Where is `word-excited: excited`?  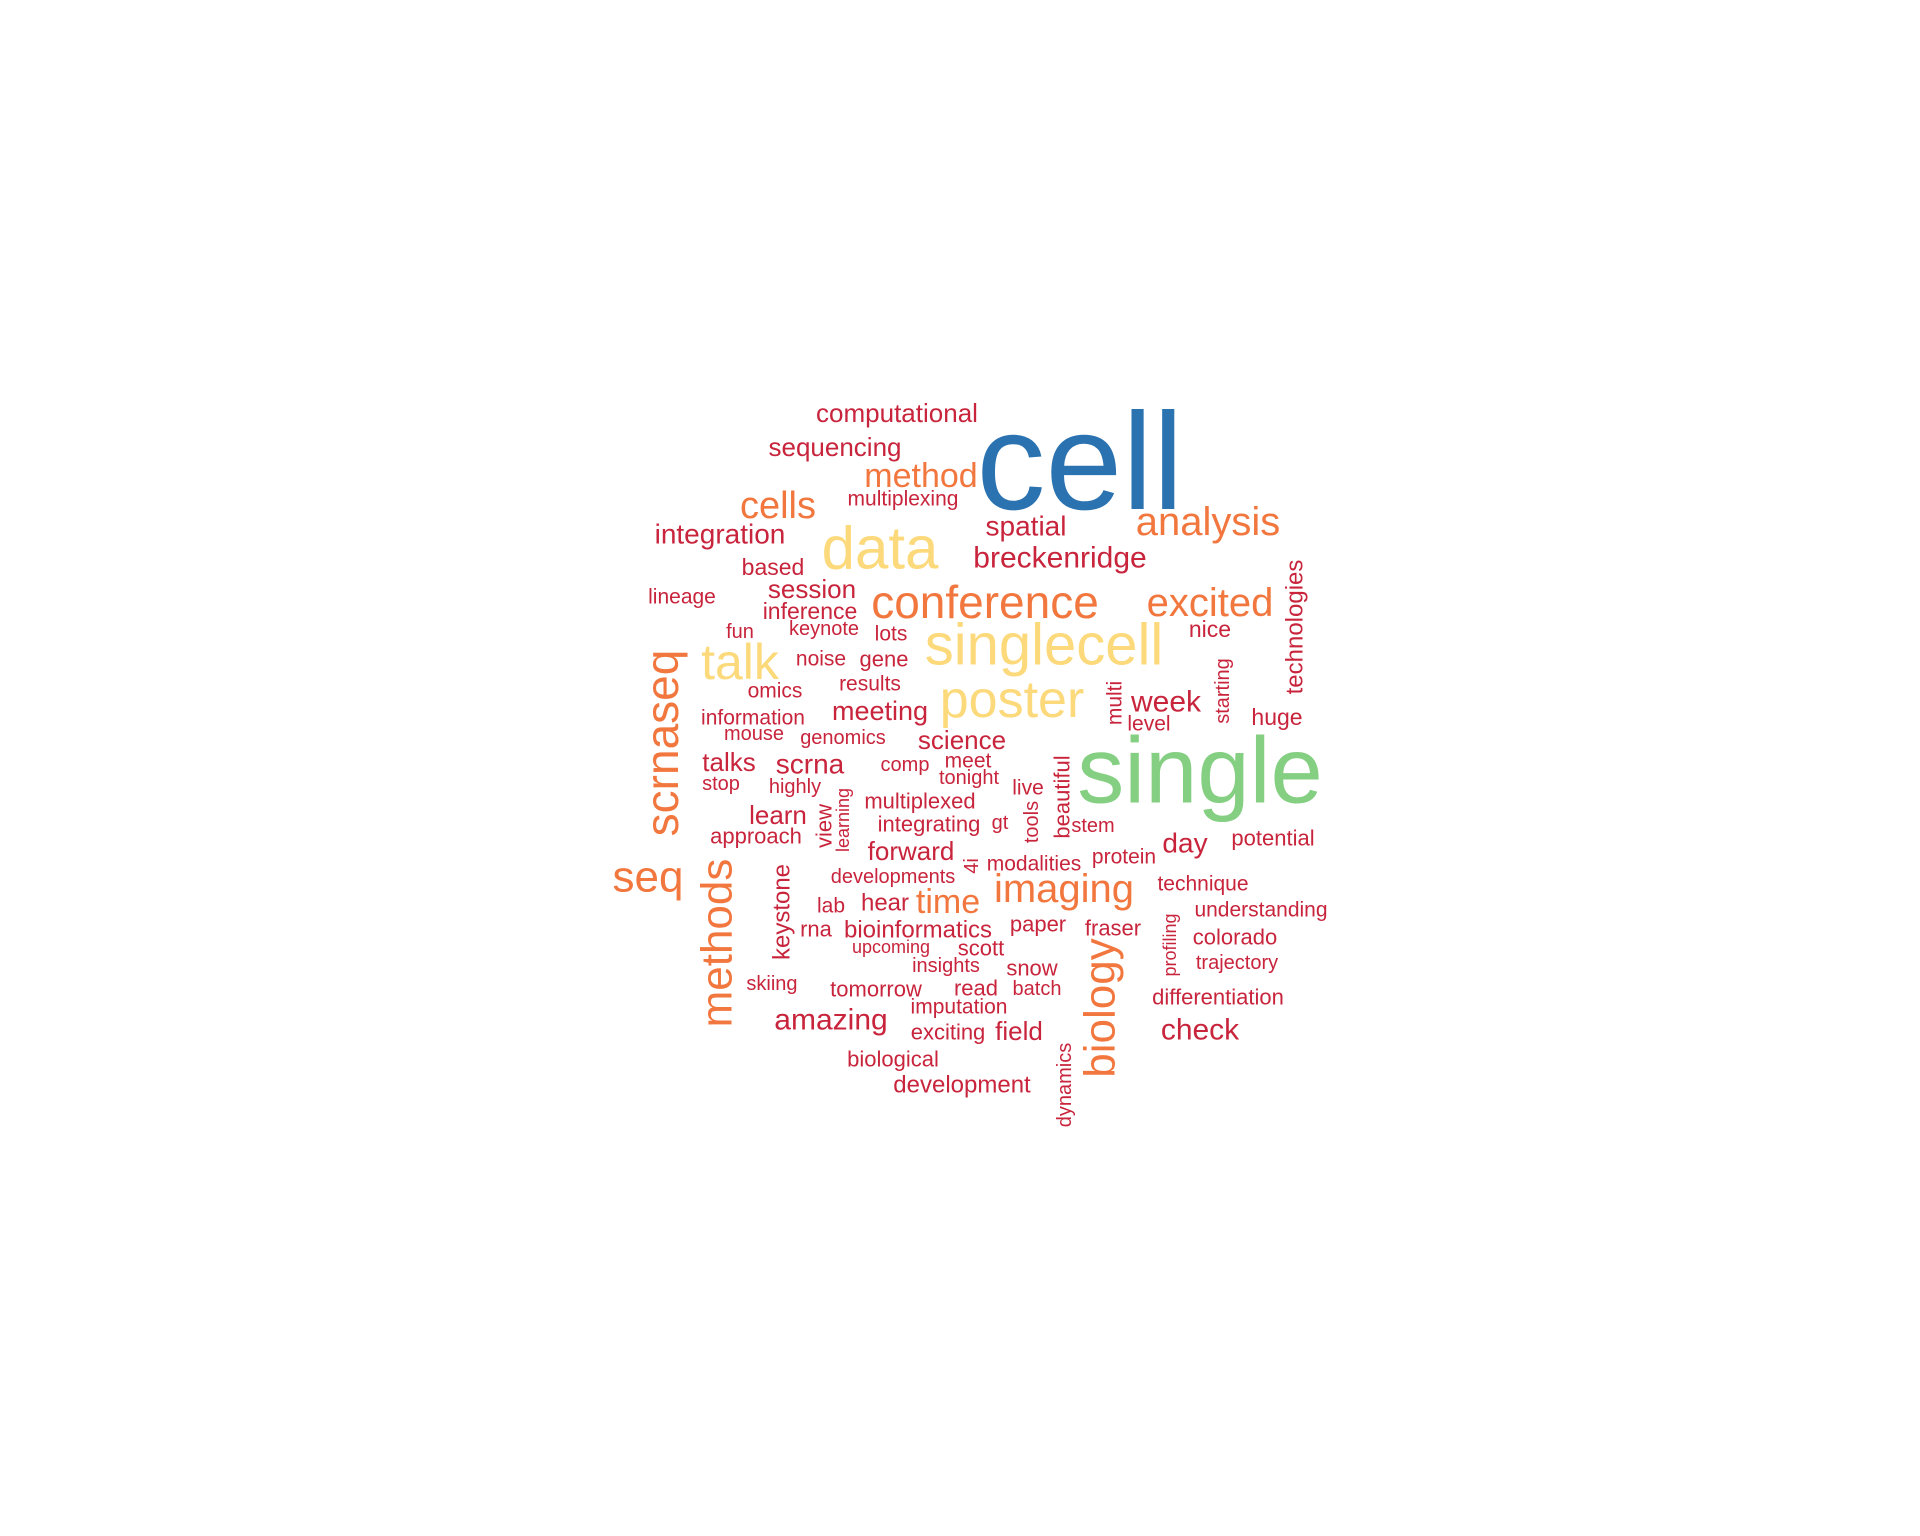 word-excited: excited is located at coordinates (1210, 603).